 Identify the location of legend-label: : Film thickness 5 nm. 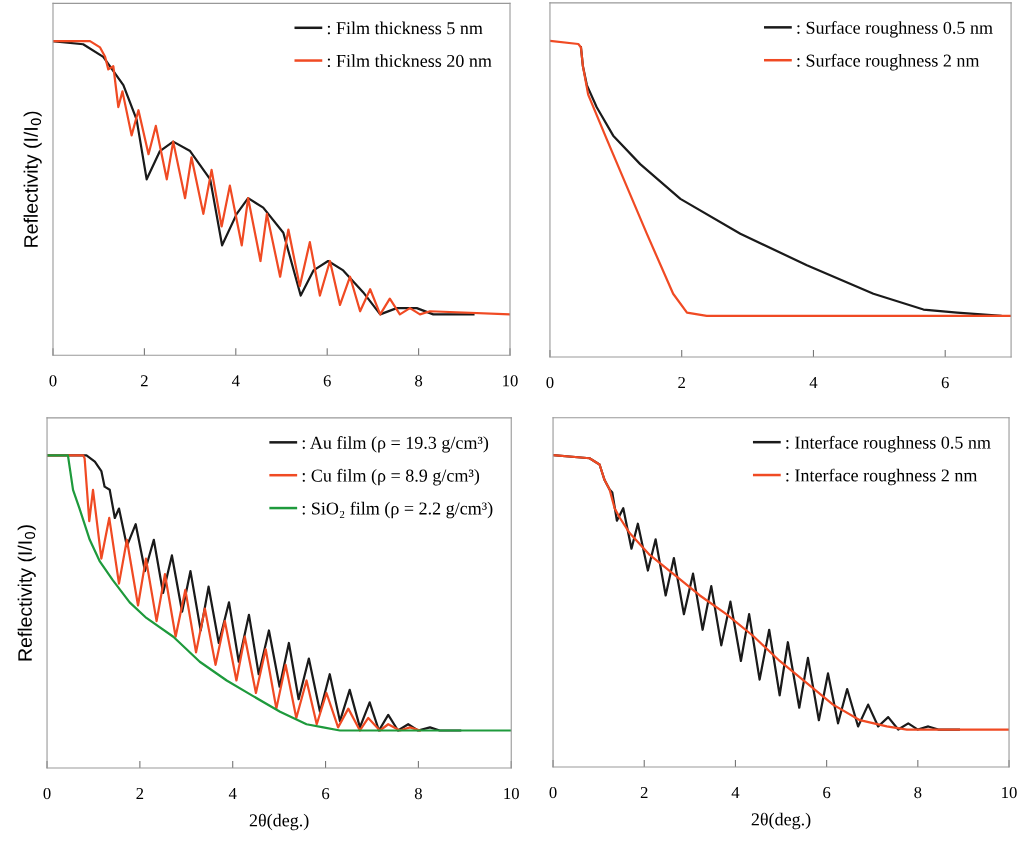
(405, 28).